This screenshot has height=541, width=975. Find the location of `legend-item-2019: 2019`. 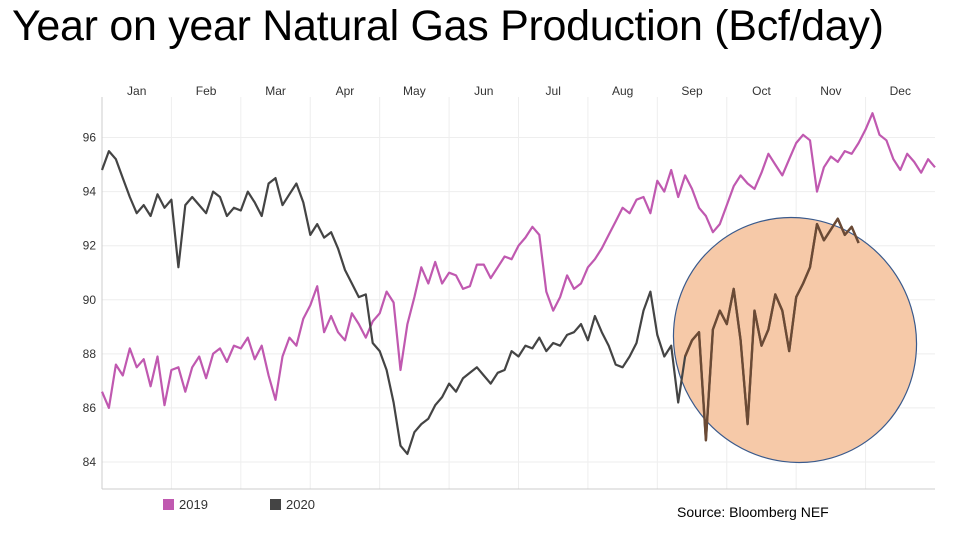

legend-item-2019: 2019 is located at coordinates (185, 504).